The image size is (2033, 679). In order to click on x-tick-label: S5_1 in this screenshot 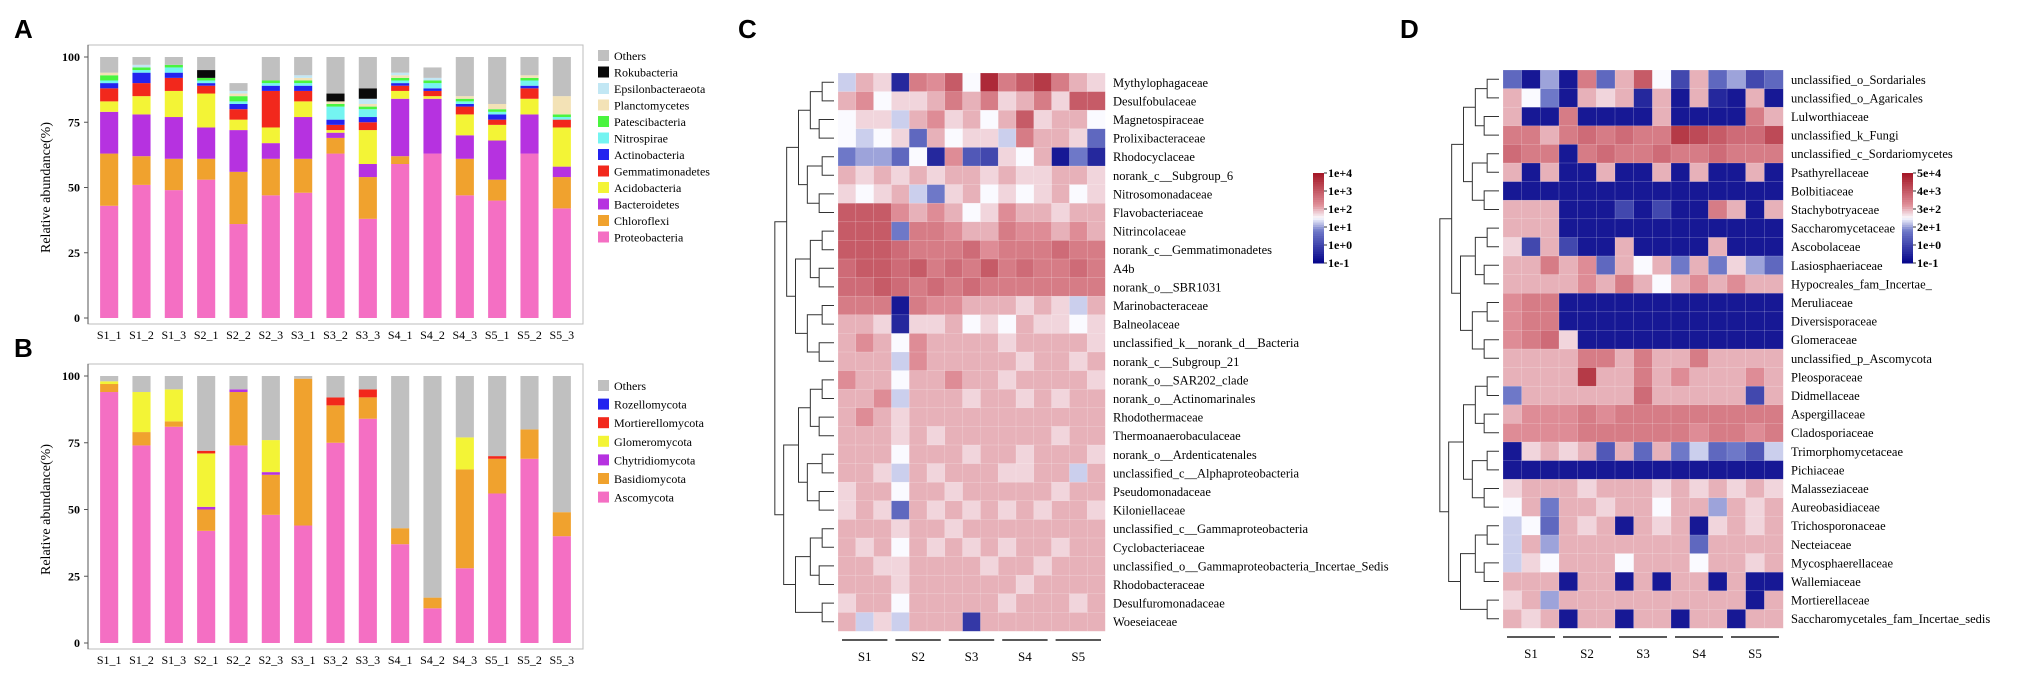, I will do `click(497, 660)`.